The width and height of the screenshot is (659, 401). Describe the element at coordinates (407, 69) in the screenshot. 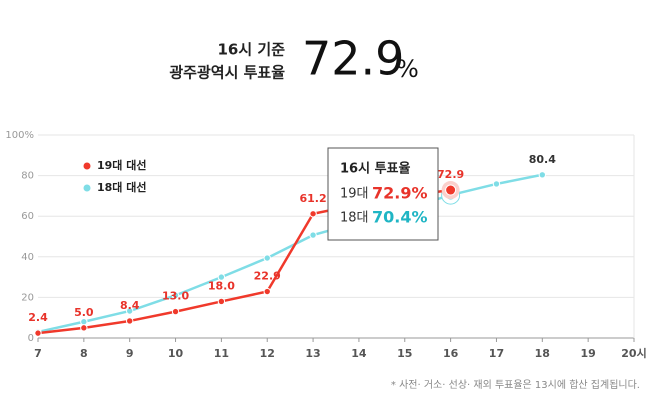

I see `big-unit: %` at that location.